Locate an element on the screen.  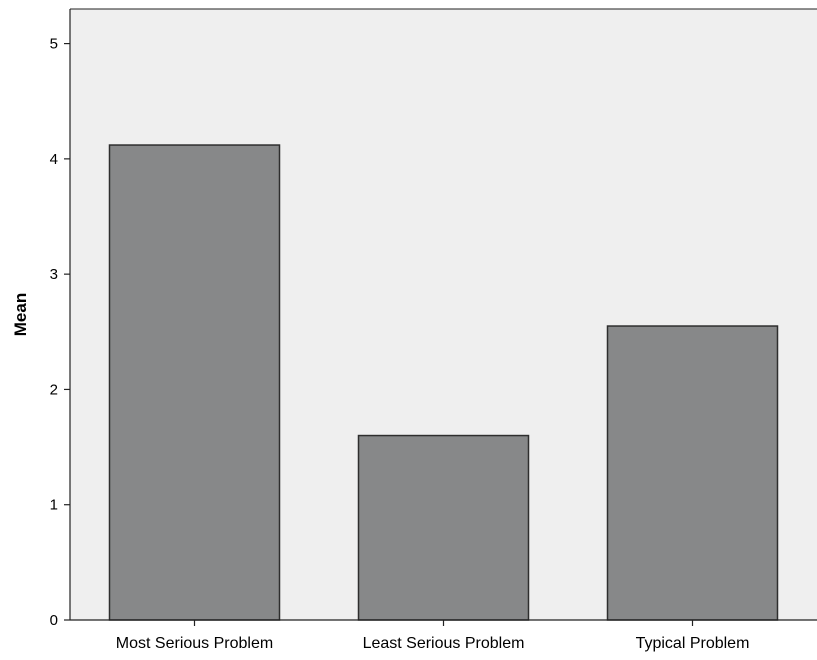
y-axis-ticks: 0 1 2 3 4 5 is located at coordinates (60, 332).